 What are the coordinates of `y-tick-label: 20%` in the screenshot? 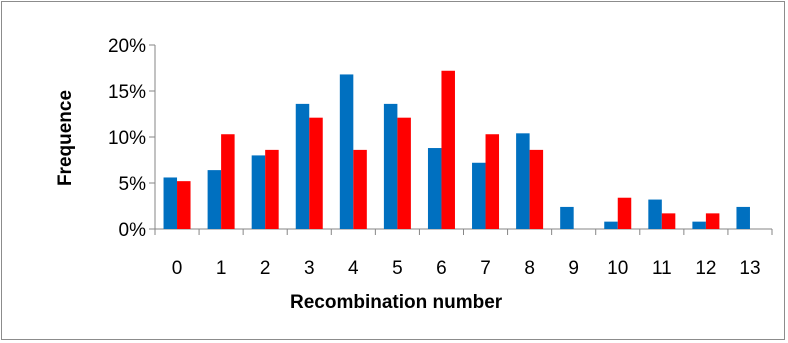 It's located at (127, 46).